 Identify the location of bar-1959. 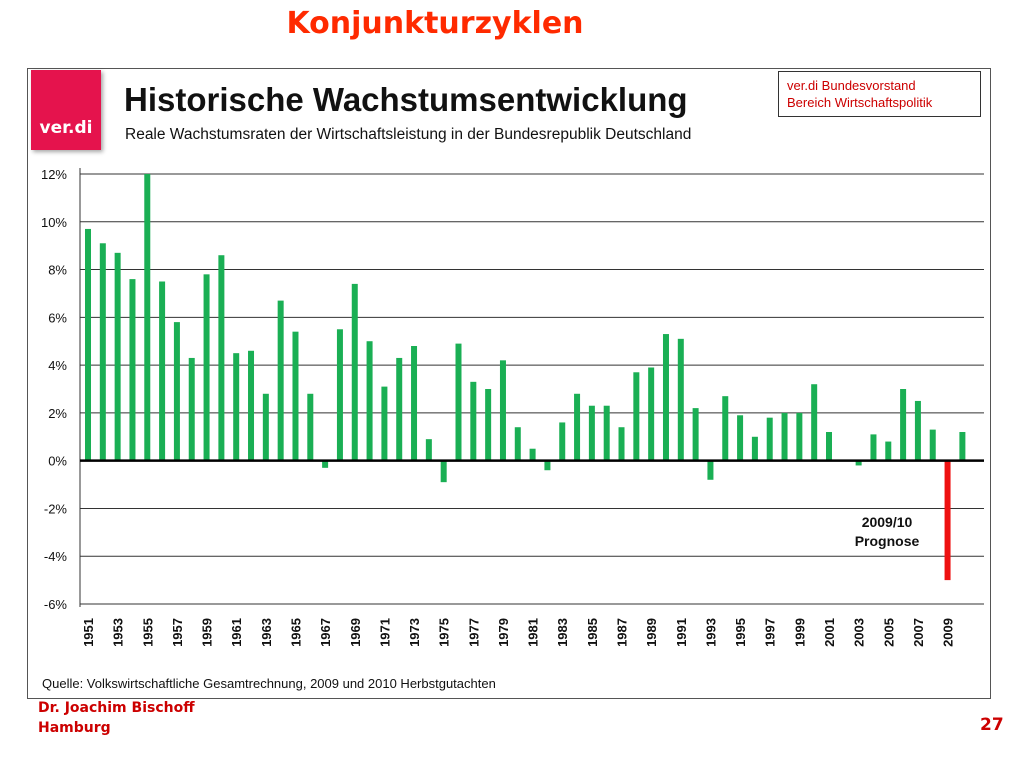
(206, 367).